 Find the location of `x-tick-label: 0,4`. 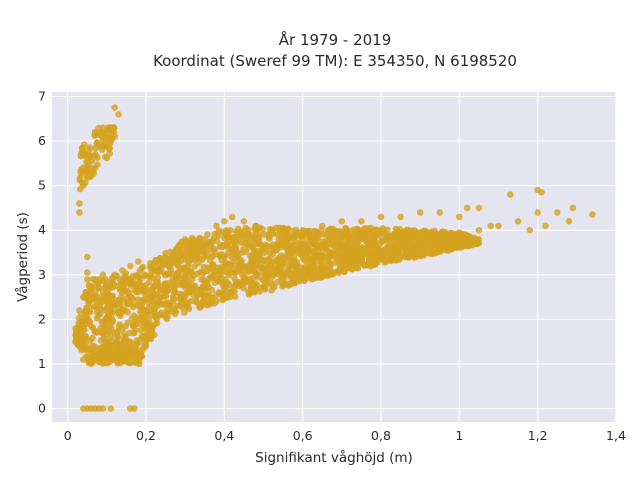

x-tick-label: 0,4 is located at coordinates (224, 435).